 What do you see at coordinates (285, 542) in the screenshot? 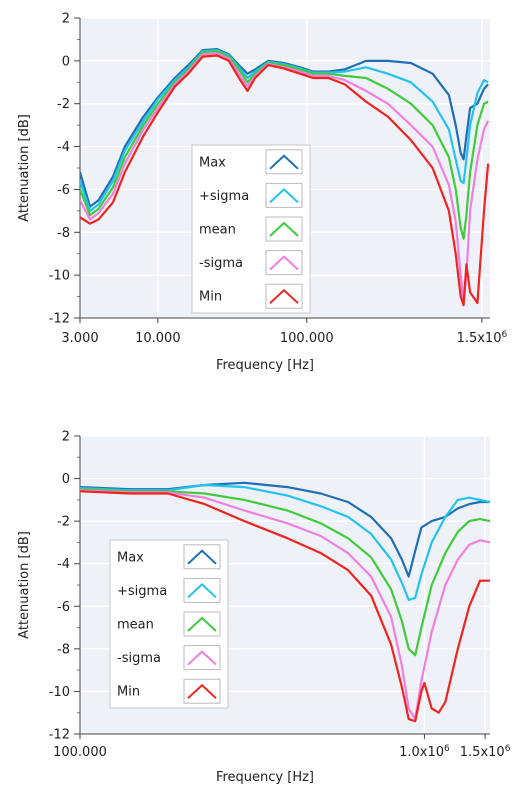
I see `series-line-sigma` at bounding box center [285, 542].